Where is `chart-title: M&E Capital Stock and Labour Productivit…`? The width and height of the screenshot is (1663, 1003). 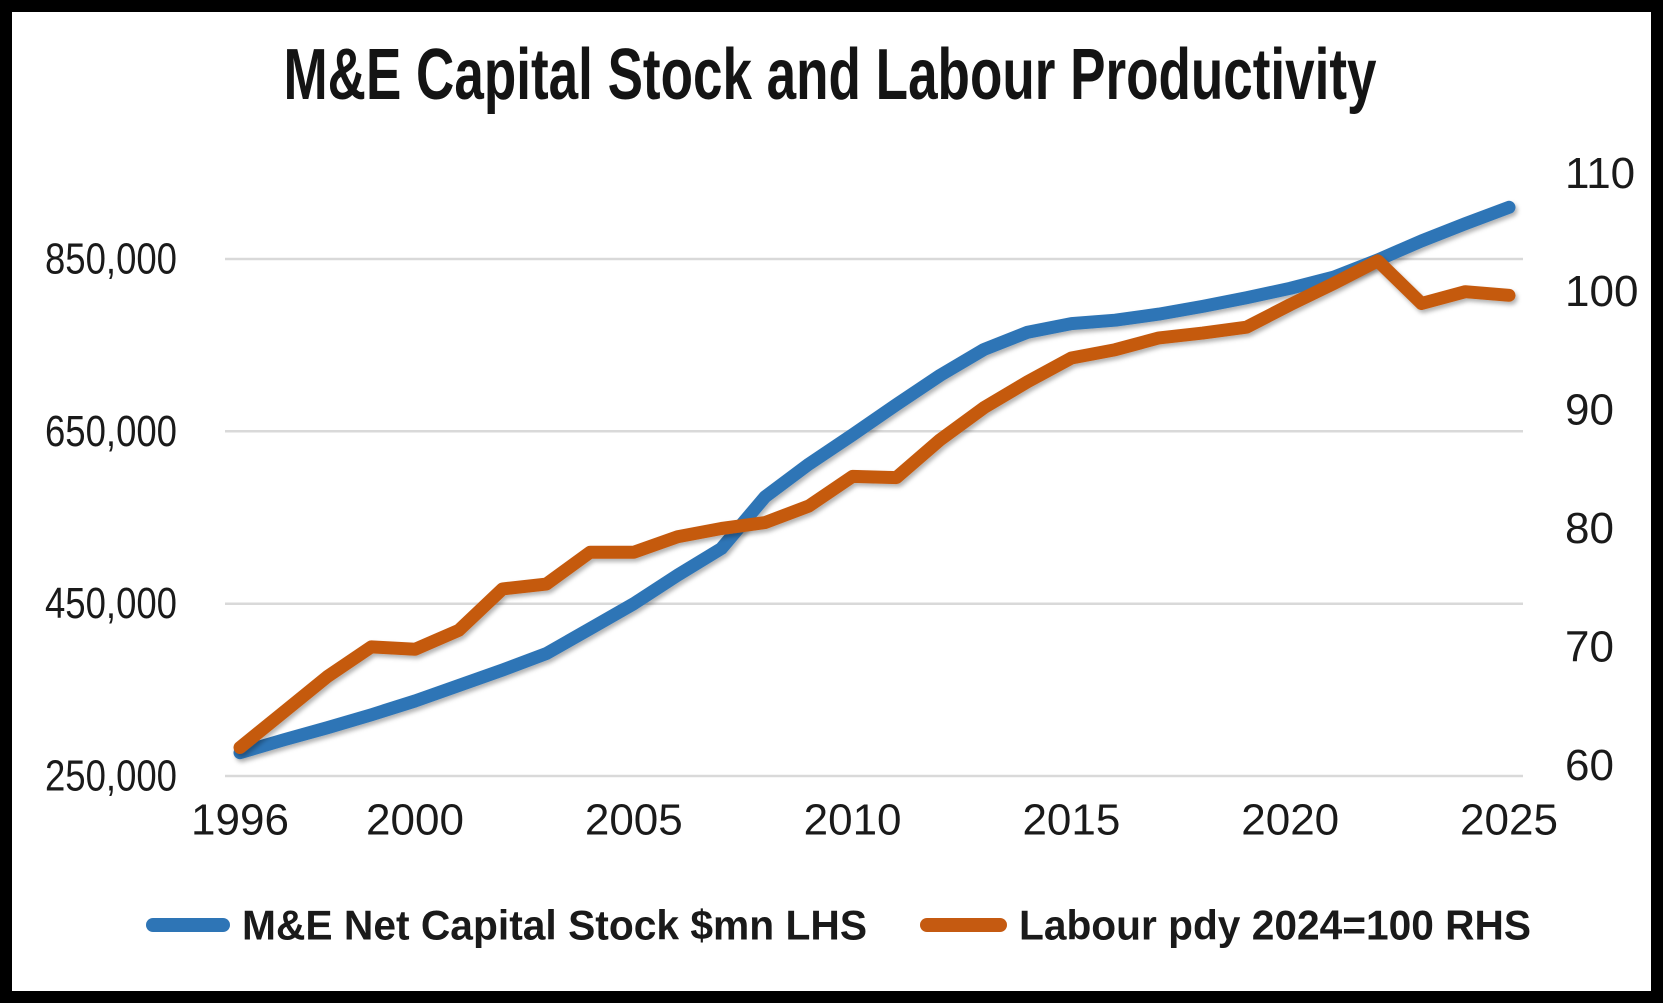
chart-title: M&E Capital Stock and Labour Productivit… is located at coordinates (830, 75).